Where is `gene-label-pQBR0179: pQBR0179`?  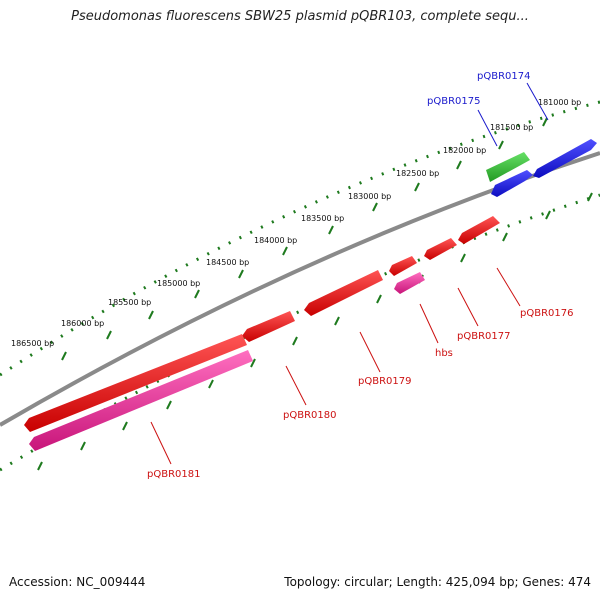
gene-label-pQBR0179: pQBR0179 is located at coordinates (384, 381).